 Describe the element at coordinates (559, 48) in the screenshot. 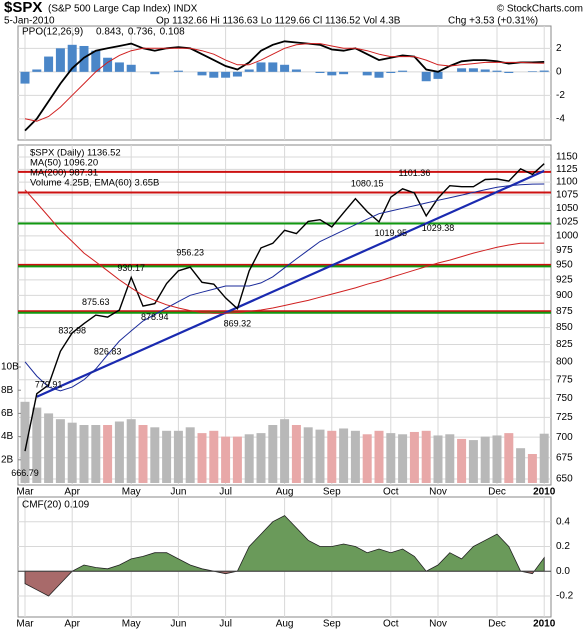

I see `y-tick-label: 2` at that location.